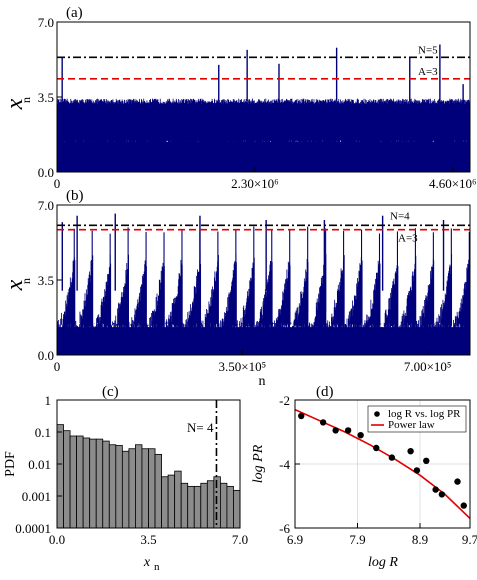 This screenshot has height=580, width=477. I want to click on xtick-label: 7.0, so click(240, 539).